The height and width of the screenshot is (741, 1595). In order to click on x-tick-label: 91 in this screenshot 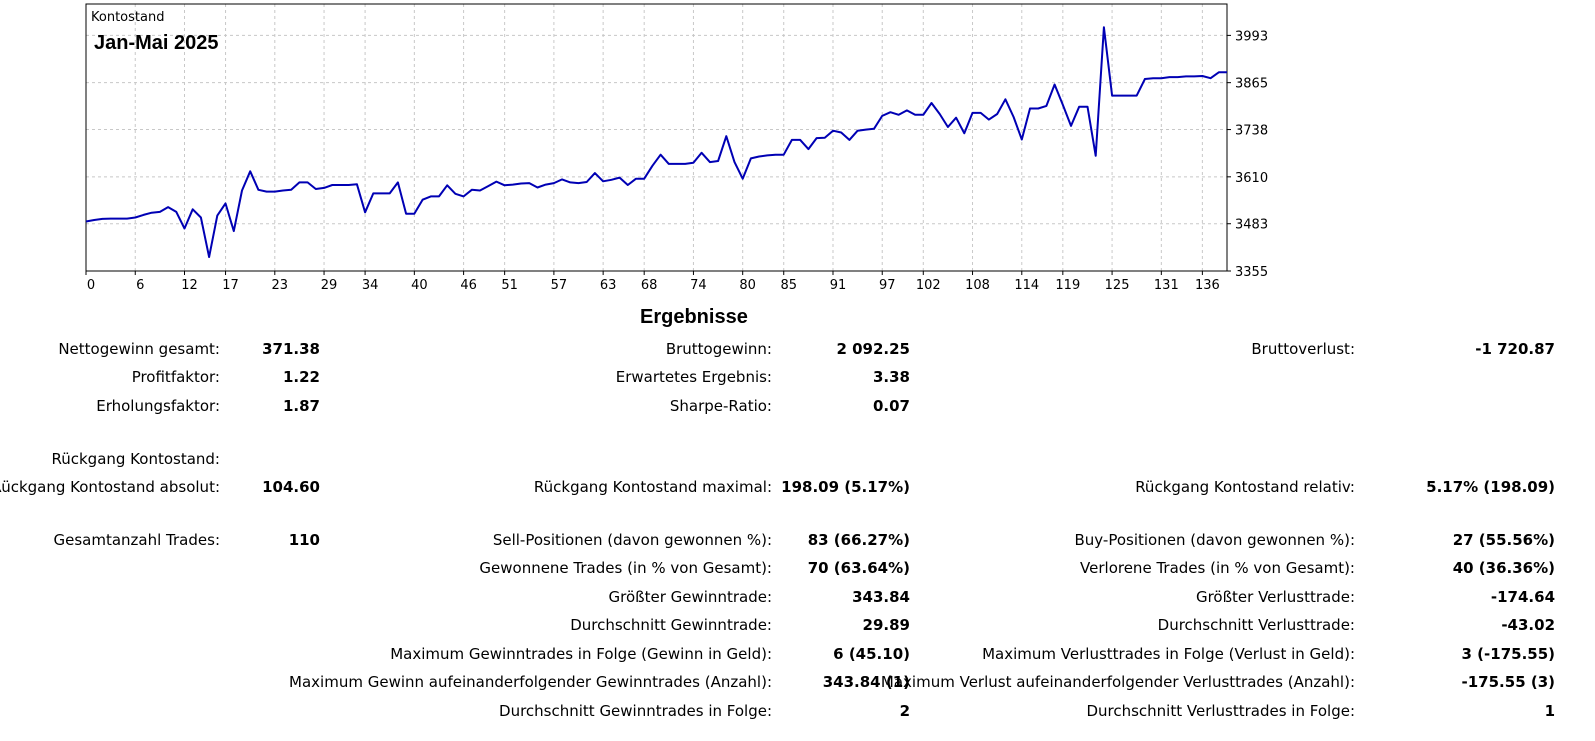, I will do `click(838, 285)`.